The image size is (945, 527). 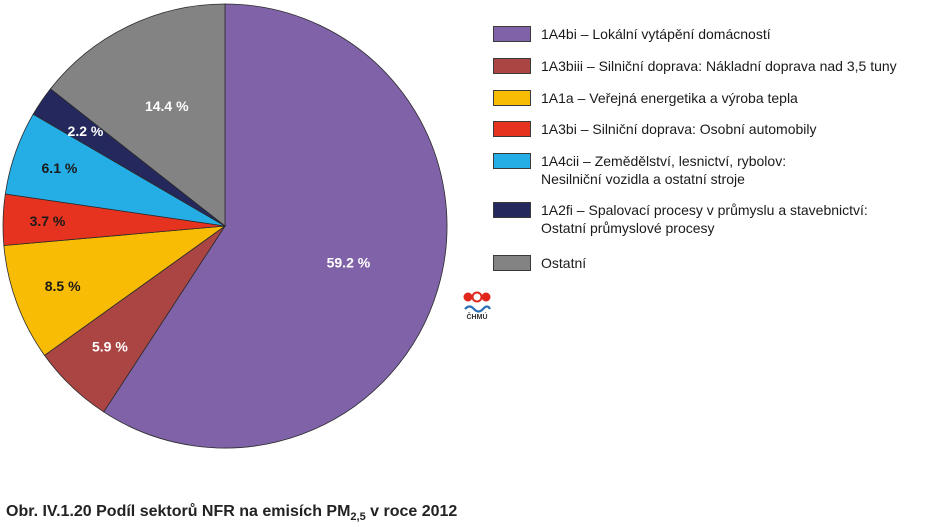 I want to click on pie-label-1a4cii: 6.1 %, so click(x=60, y=168).